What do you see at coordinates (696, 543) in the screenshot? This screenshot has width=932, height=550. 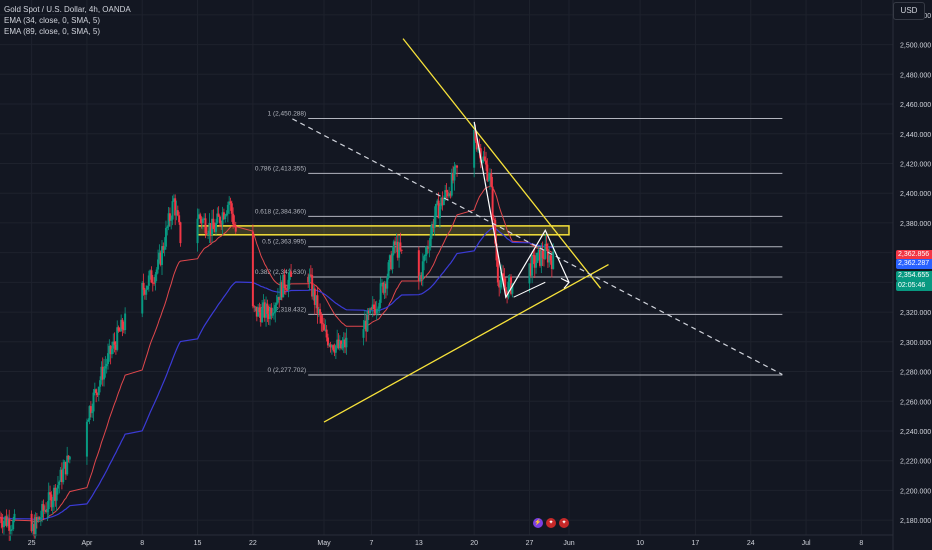 I see `x-tick-label: 17` at bounding box center [696, 543].